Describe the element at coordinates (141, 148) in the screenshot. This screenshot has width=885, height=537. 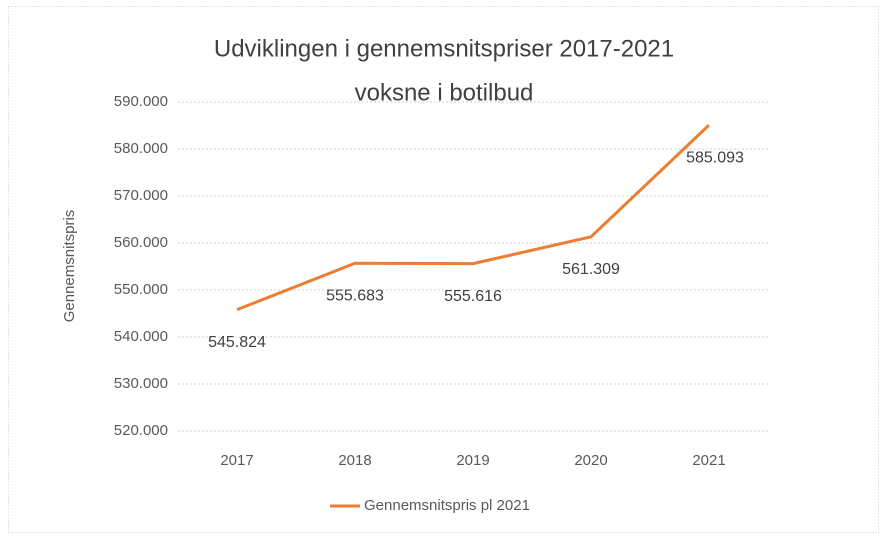
I see `y-tick-label: 580.000` at that location.